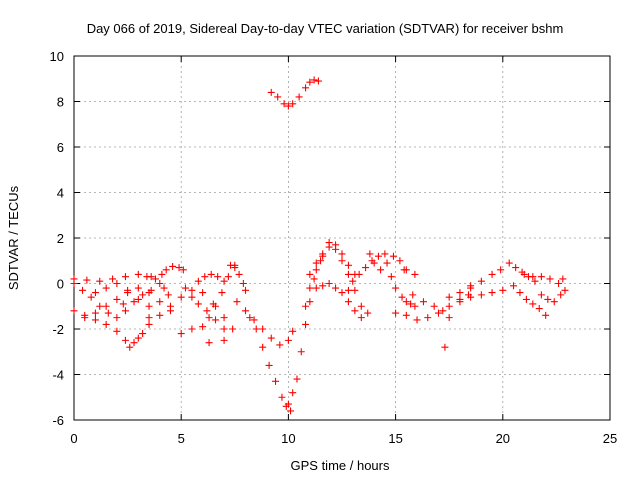 The image size is (640, 480). I want to click on series-sat-e, so click(122, 295).